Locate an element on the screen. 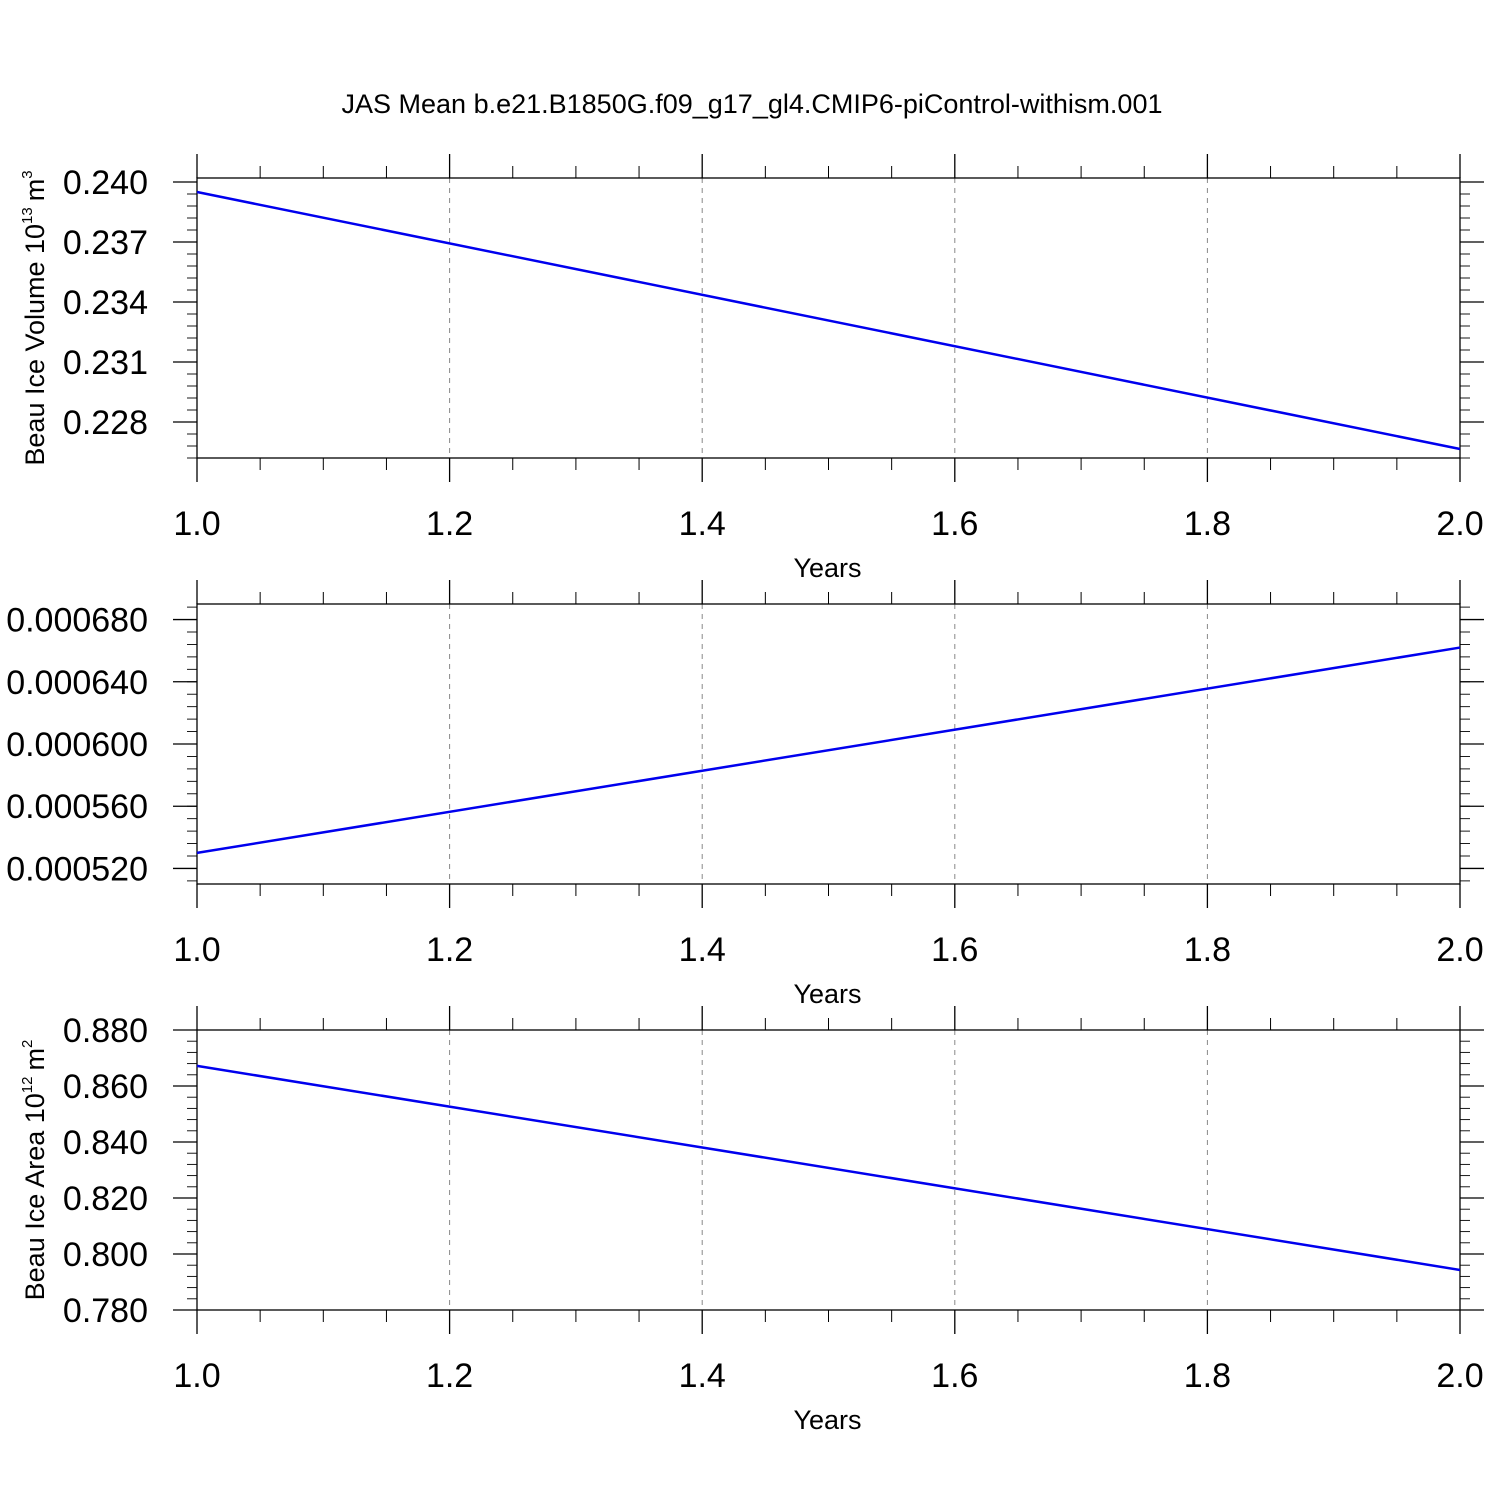  y-axis-title-main: Beau Ice Area 10 is located at coordinates (35, 1196).